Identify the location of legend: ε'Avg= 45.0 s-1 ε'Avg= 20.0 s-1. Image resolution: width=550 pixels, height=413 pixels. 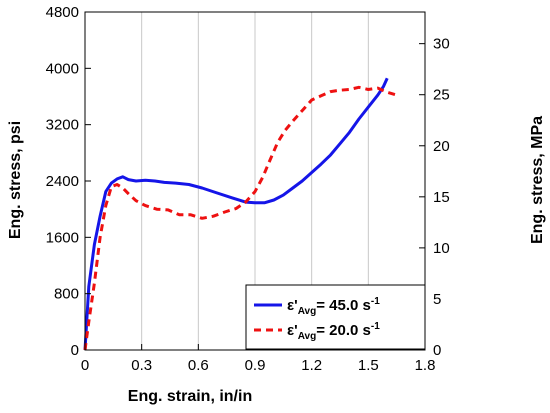
(335, 317).